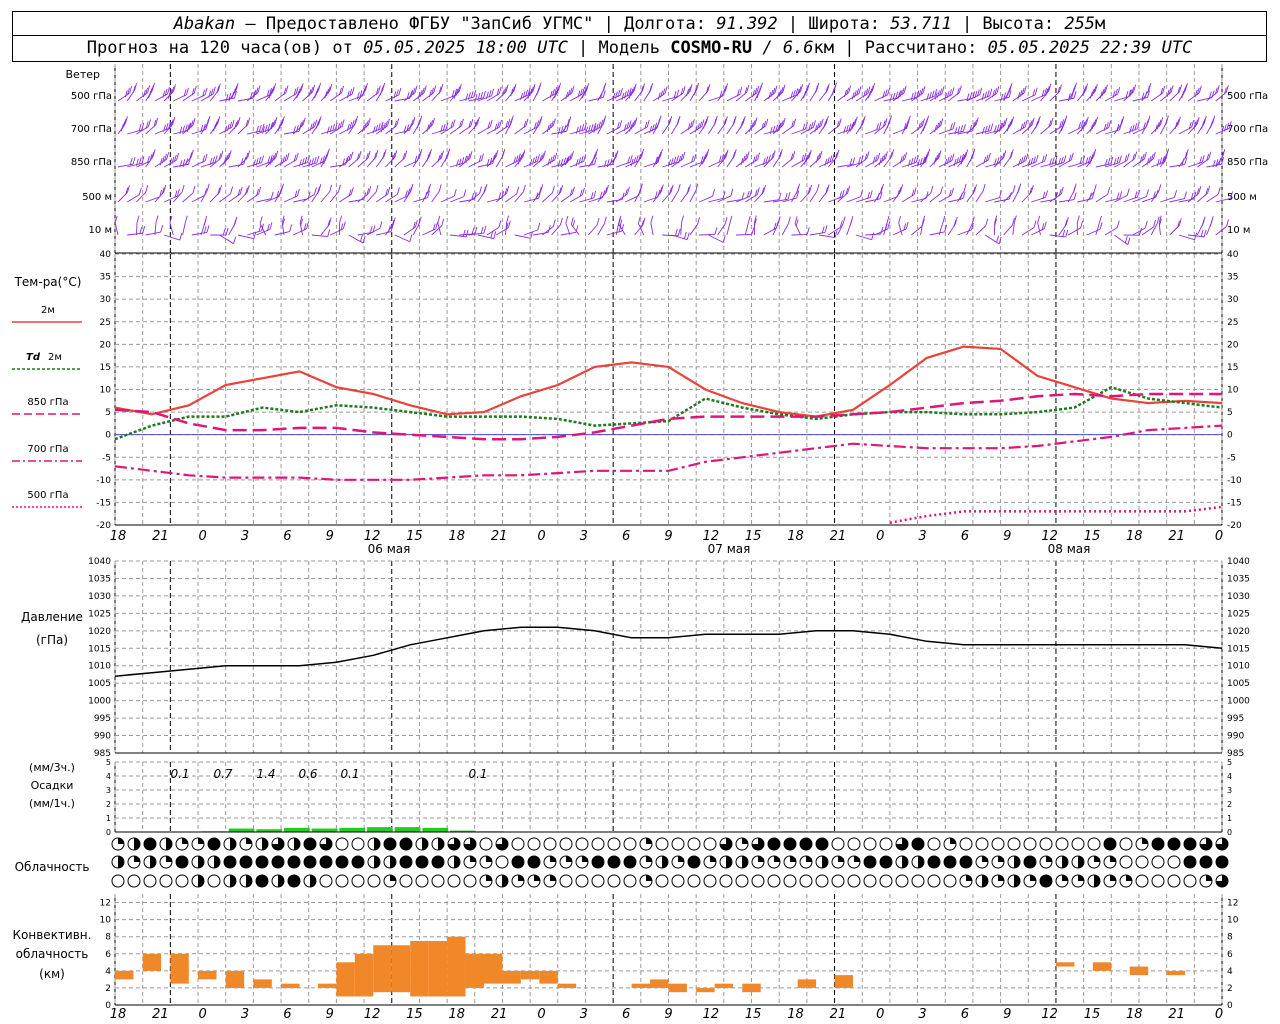 The height and width of the screenshot is (1024, 1280). What do you see at coordinates (668, 536) in the screenshot?
I see `x-hour-label: 9` at bounding box center [668, 536].